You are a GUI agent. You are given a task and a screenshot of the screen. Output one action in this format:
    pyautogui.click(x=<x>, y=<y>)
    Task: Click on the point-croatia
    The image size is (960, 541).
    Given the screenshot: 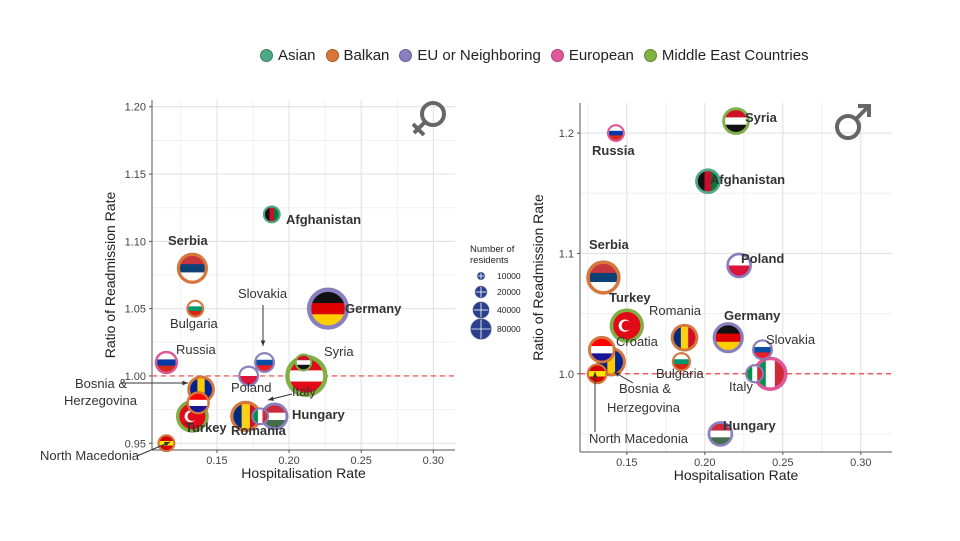 What is the action you would take?
    pyautogui.click(x=198, y=402)
    